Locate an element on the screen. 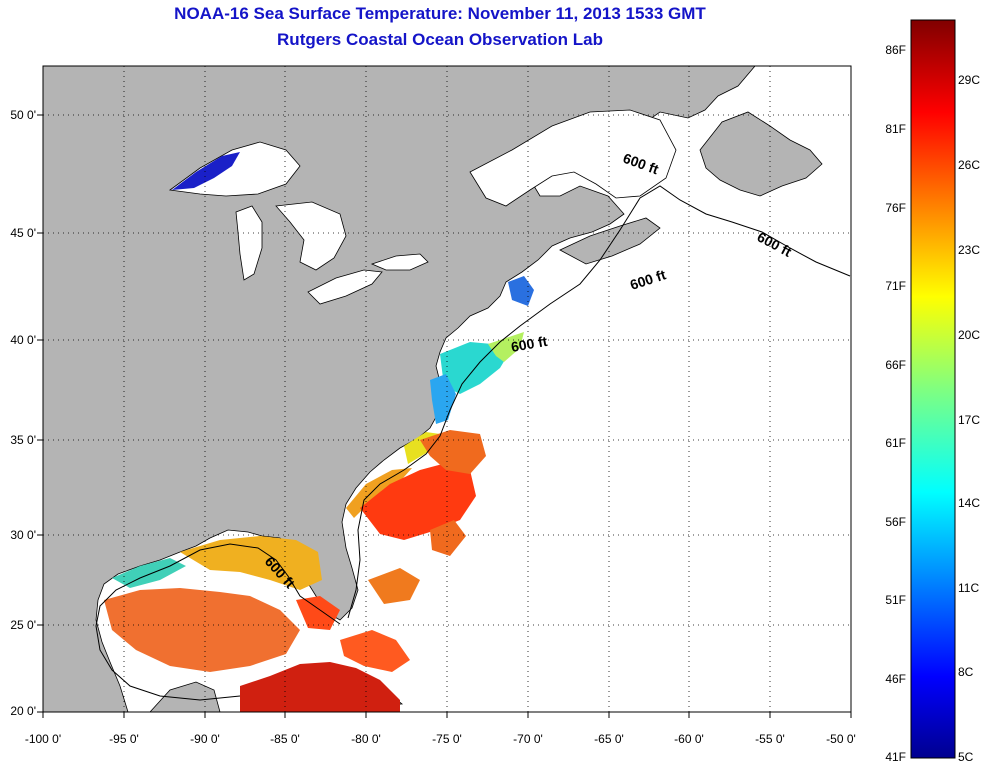  sst-gulf-interior is located at coordinates (202, 630).